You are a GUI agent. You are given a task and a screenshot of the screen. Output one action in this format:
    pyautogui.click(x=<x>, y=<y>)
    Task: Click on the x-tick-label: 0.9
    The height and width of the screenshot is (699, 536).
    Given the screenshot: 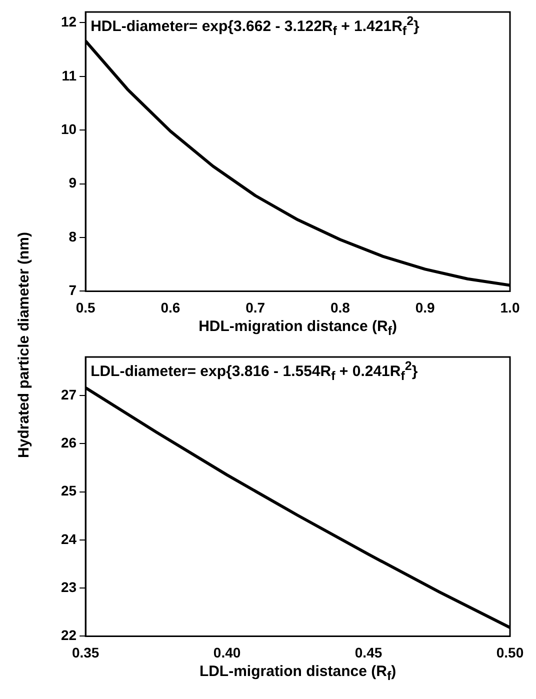 What is the action you would take?
    pyautogui.click(x=425, y=307)
    